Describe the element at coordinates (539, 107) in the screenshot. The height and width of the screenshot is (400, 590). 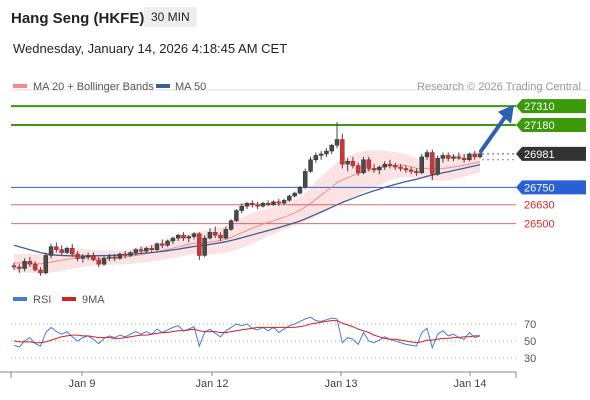
I see `level-label-27310: 27310` at that location.